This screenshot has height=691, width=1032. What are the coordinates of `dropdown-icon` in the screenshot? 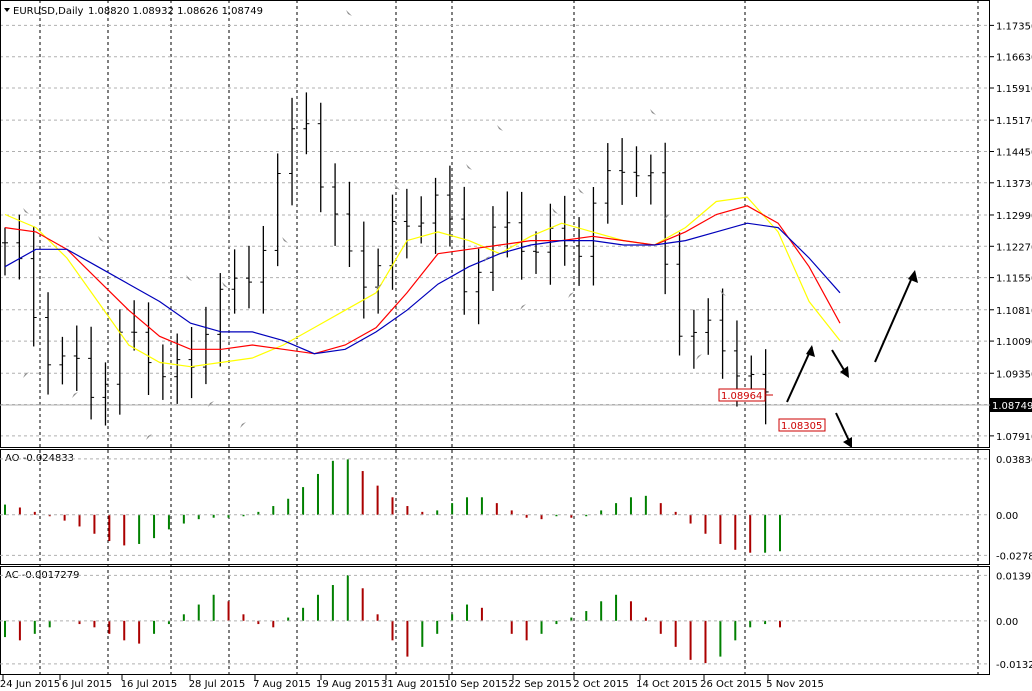 It's located at (7, 10).